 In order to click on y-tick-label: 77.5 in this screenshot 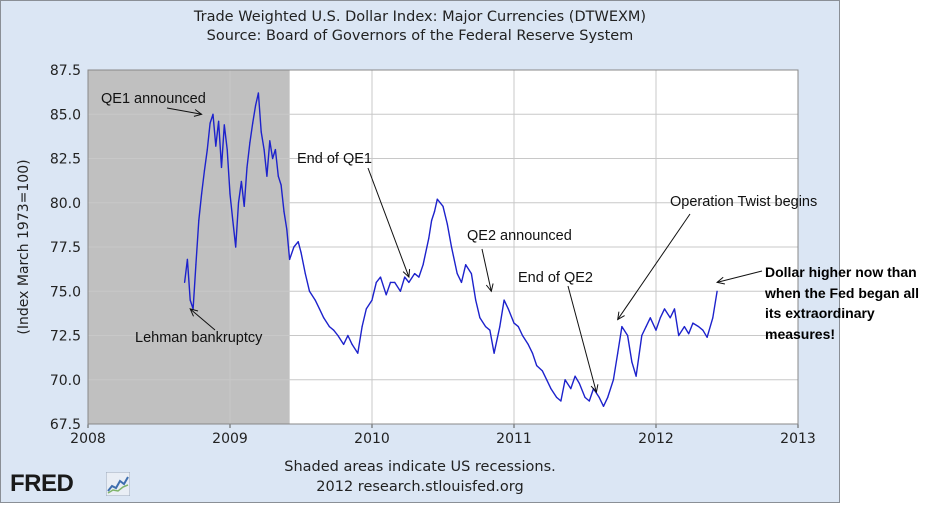, I will do `click(65, 248)`.